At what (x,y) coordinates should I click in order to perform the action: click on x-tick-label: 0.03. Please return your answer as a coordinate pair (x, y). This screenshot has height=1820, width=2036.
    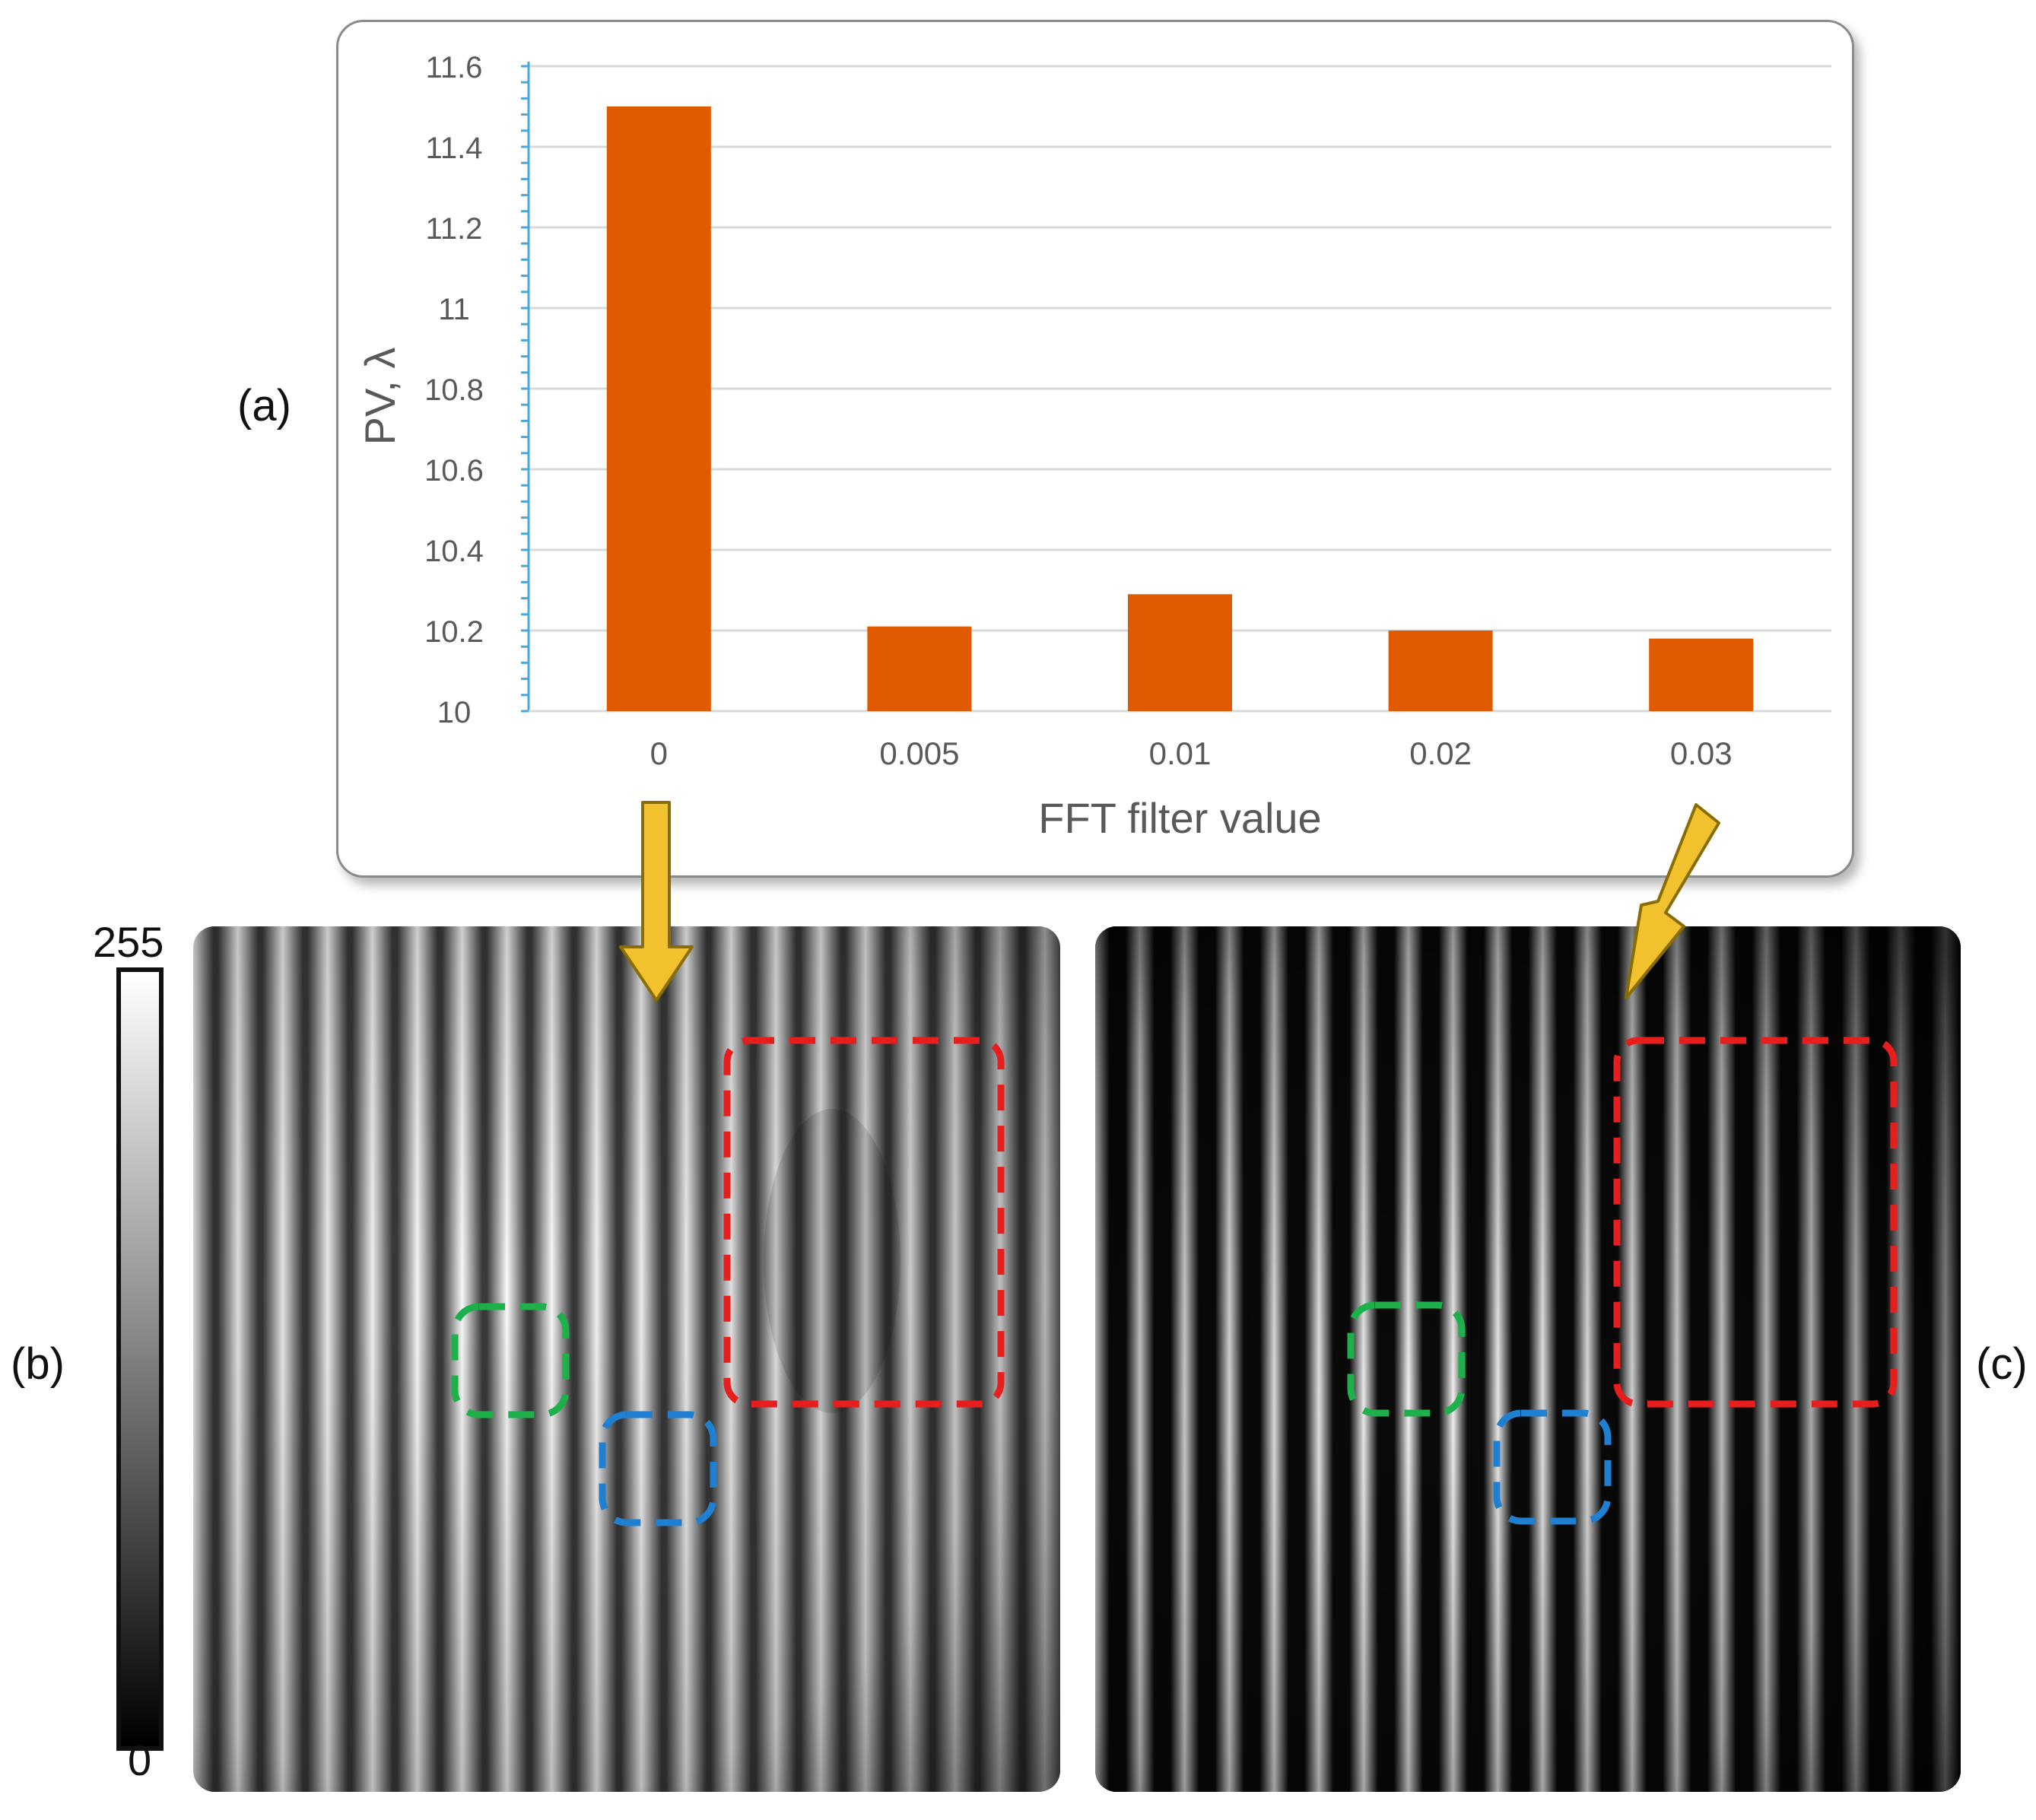
    Looking at the image, I should click on (1702, 753).